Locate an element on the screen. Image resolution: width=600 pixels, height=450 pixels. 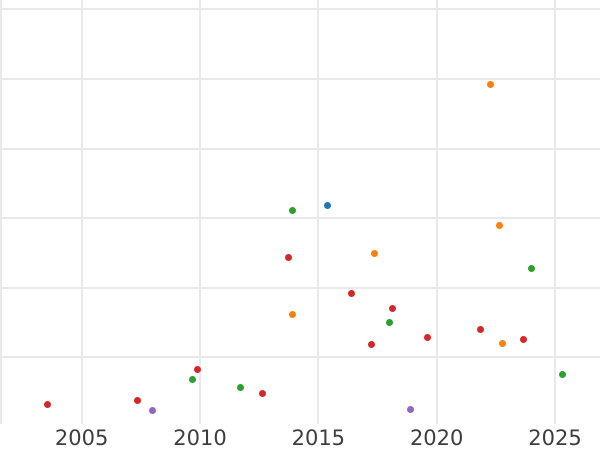
x-tick-label-2020: 2020 is located at coordinates (436, 438).